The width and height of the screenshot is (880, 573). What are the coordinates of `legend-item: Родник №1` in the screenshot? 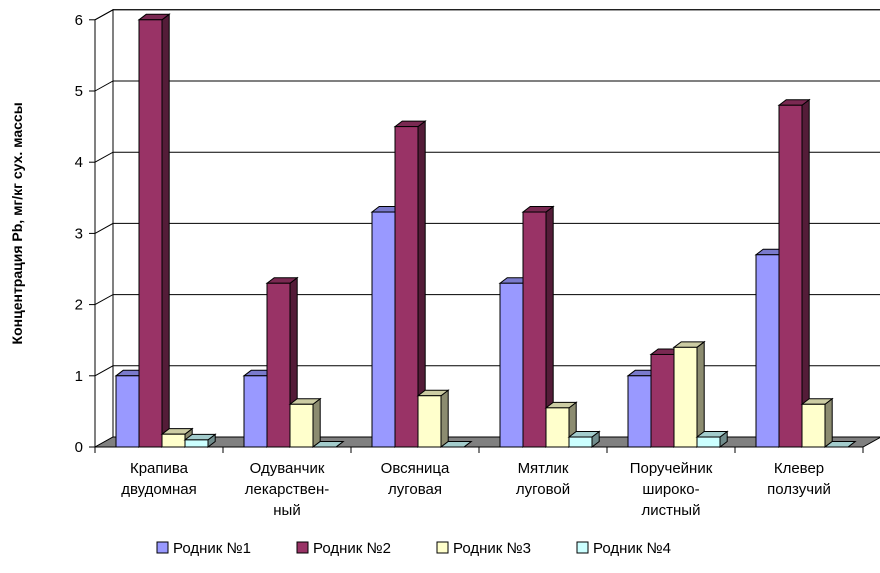 It's located at (203, 548).